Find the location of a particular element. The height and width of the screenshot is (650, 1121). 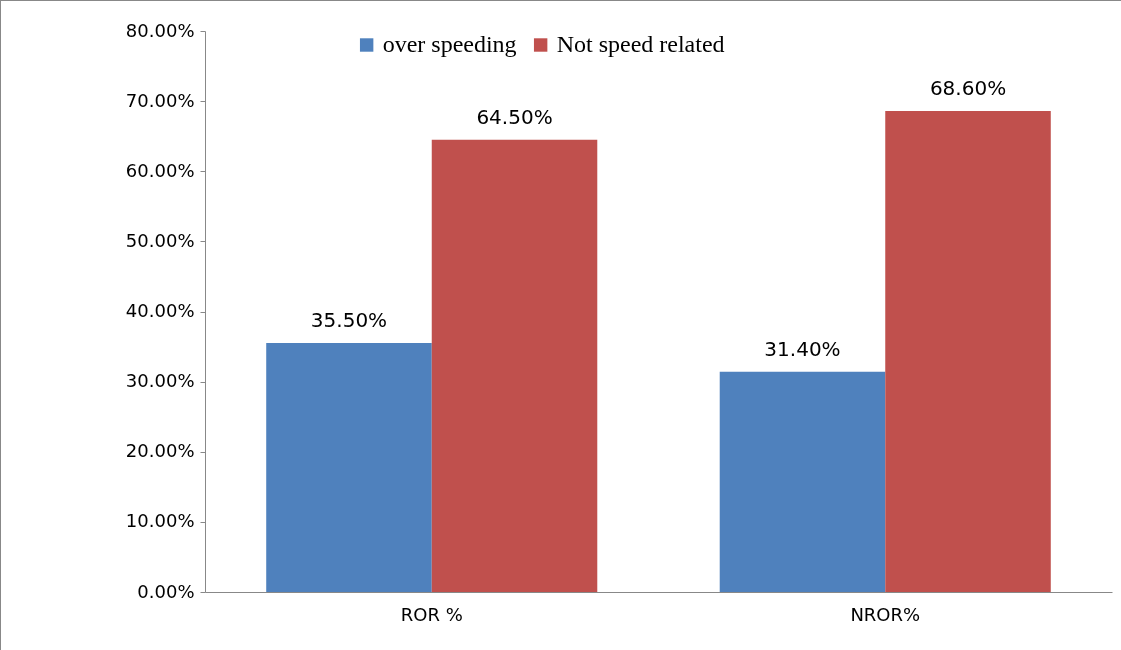

x-tick-label: ROR % is located at coordinates (431, 614).